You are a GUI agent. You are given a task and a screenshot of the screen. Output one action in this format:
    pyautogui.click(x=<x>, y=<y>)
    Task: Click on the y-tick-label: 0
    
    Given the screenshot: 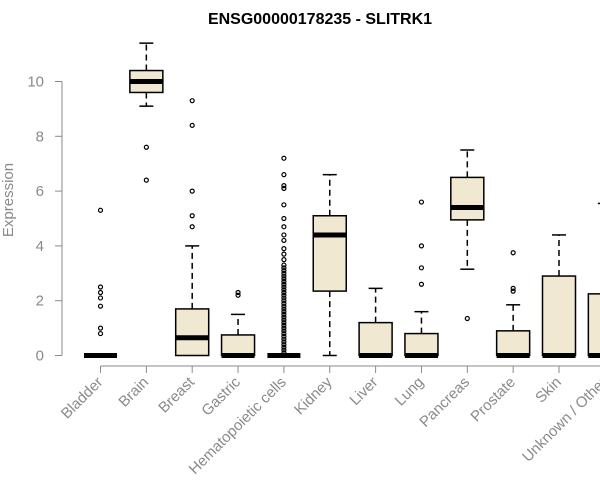 What is the action you would take?
    pyautogui.click(x=40, y=356)
    